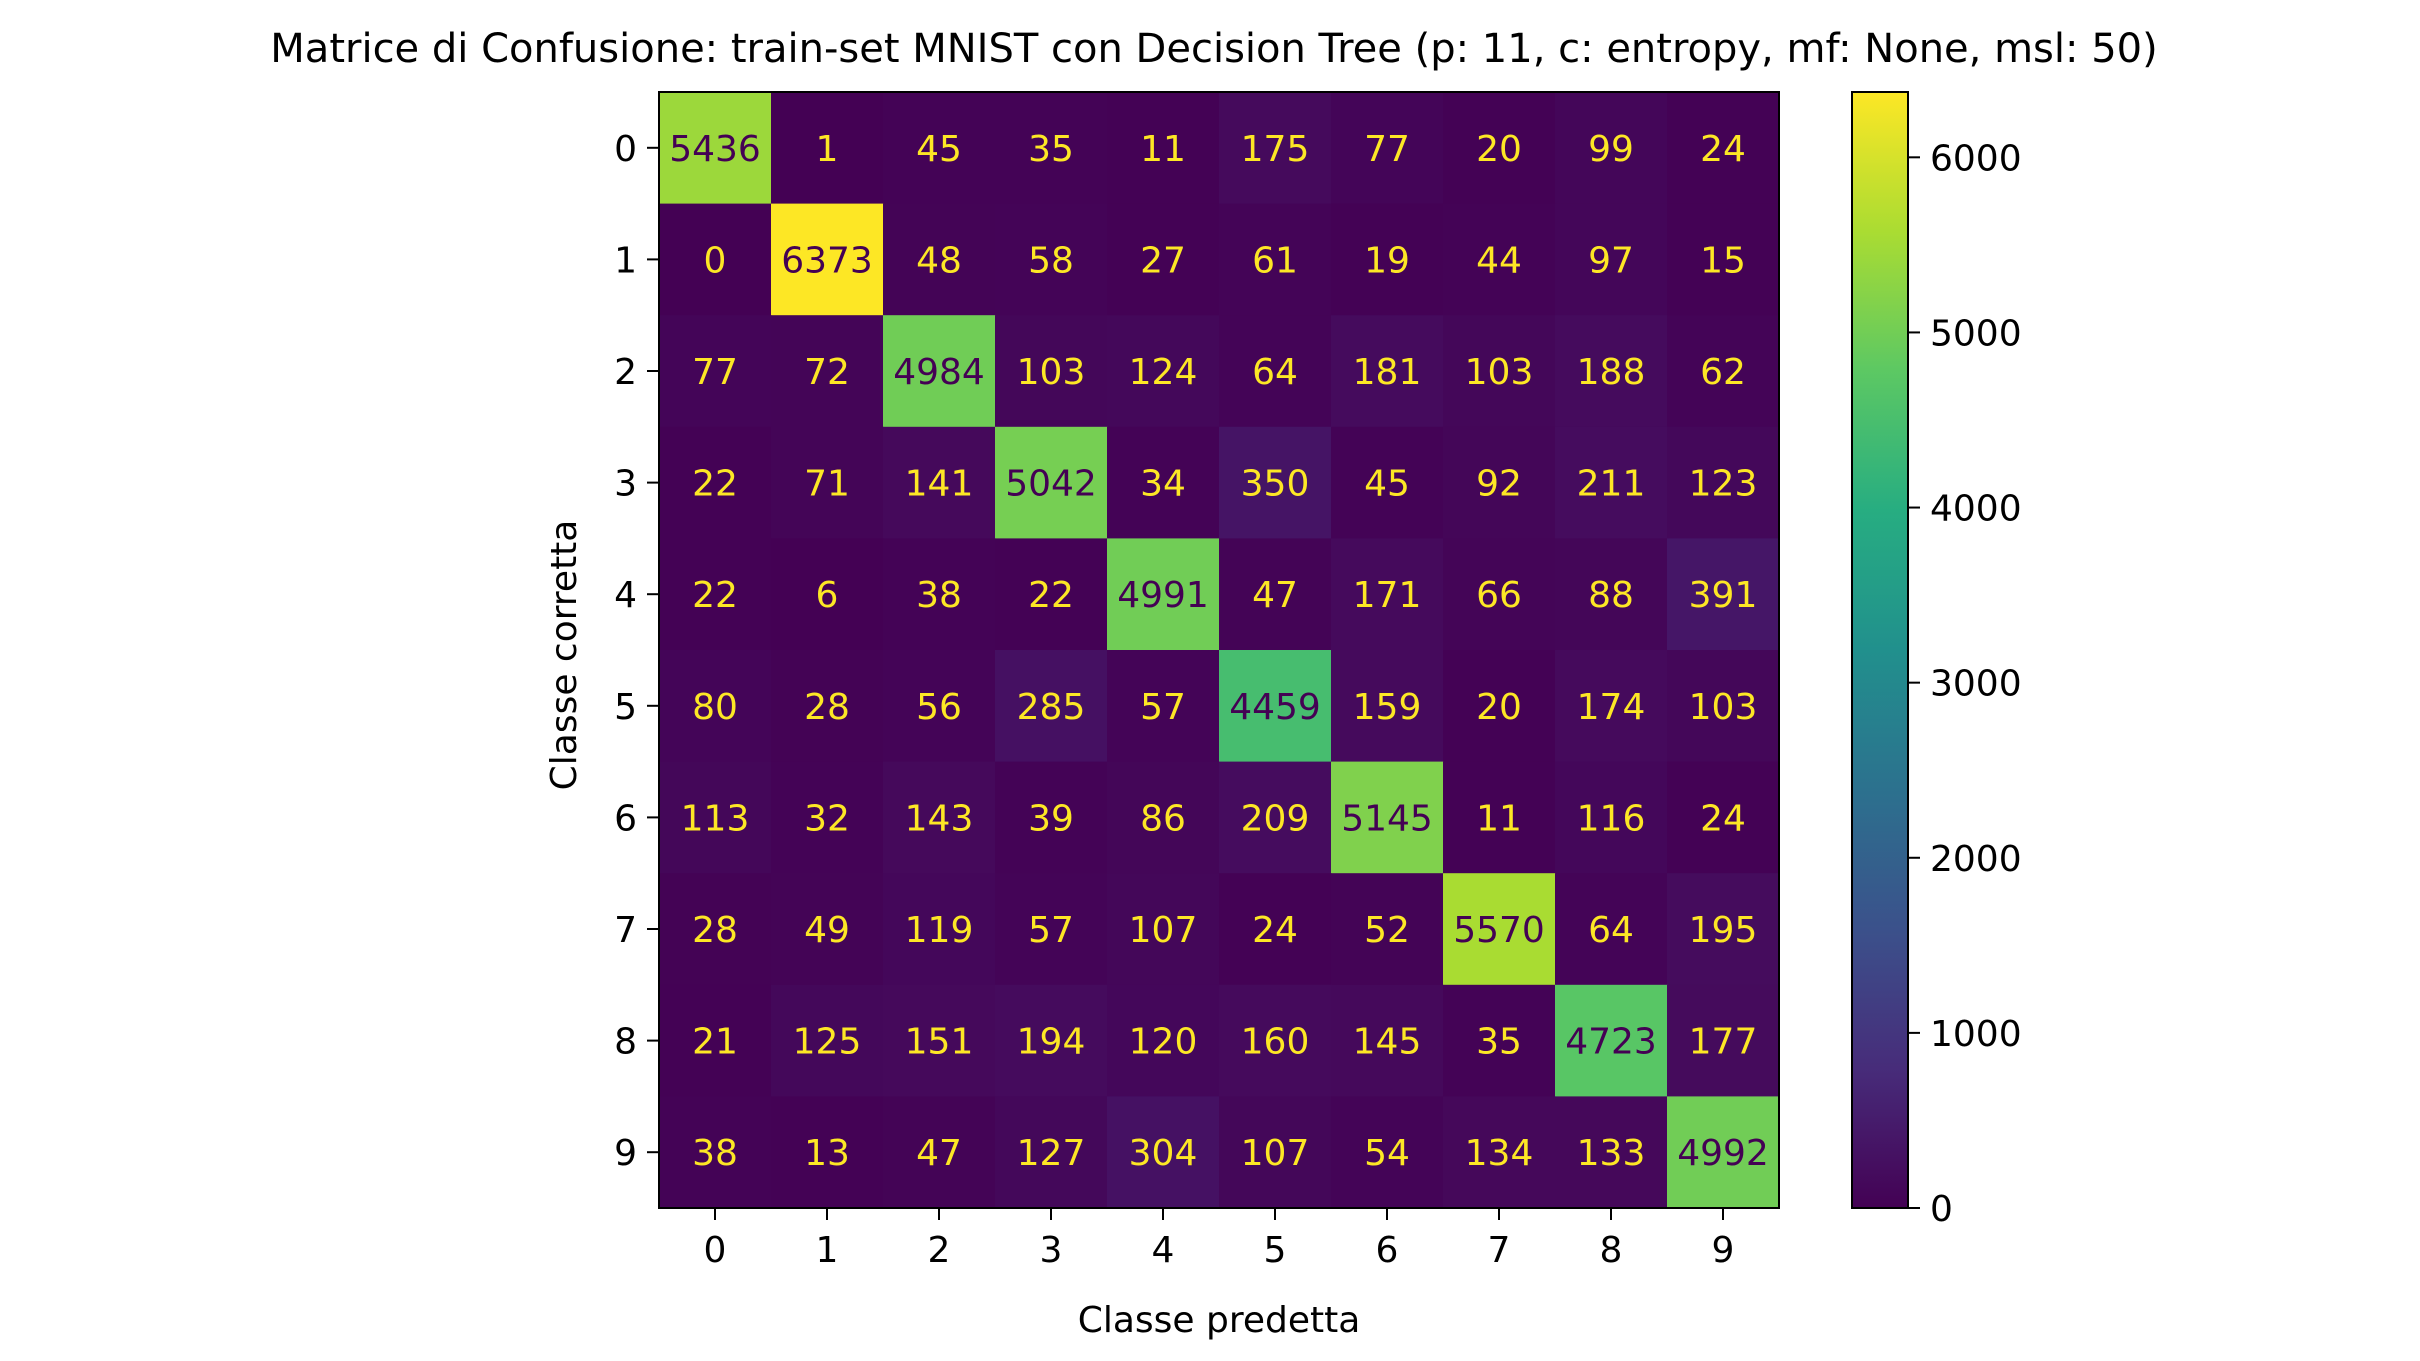  I want to click on x-tick-label: 3, so click(1051, 1250).